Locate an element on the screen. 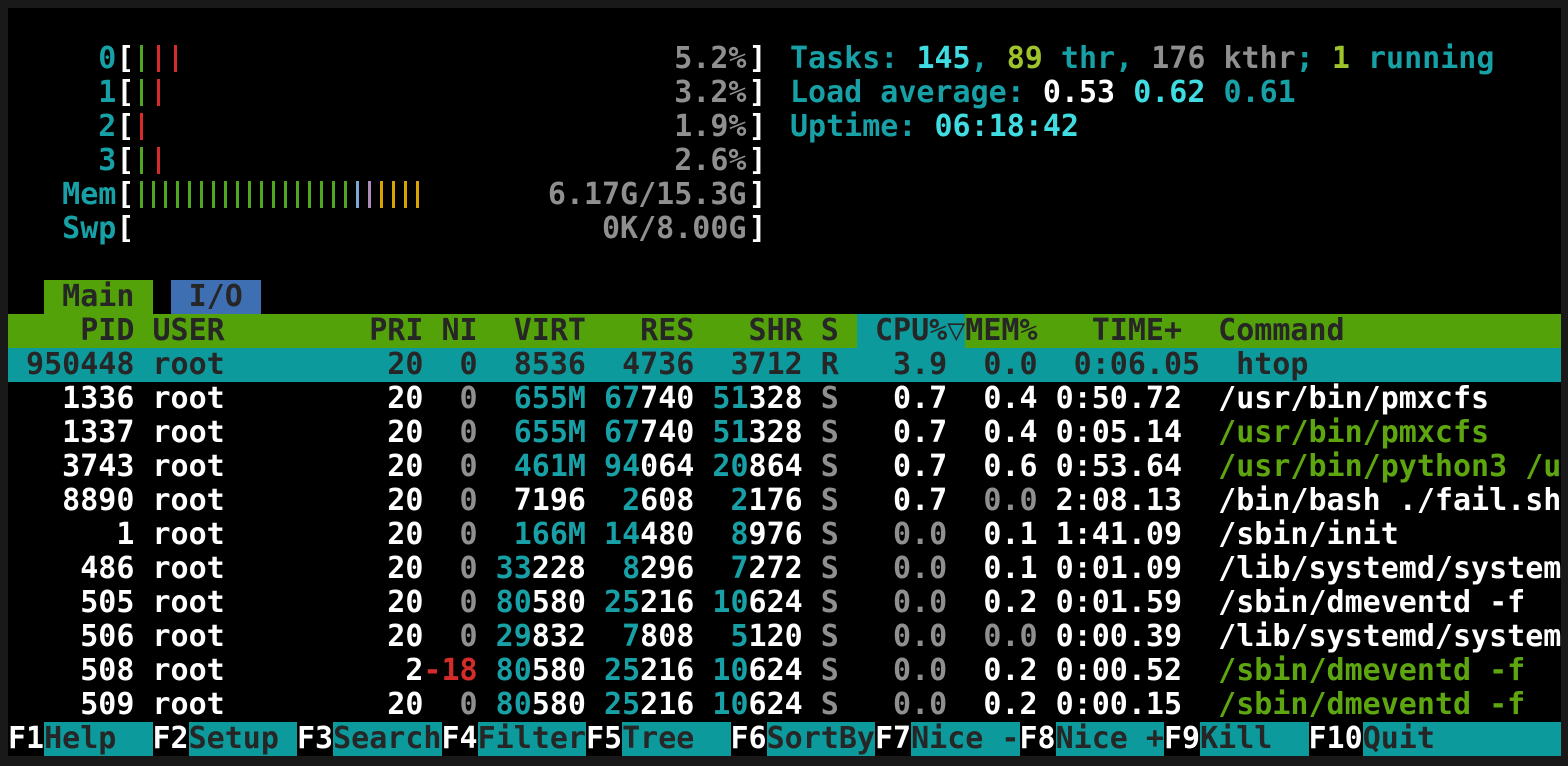 The width and height of the screenshot is (1568, 766). sort-column-cpu: CPU%▽ is located at coordinates (911, 331).